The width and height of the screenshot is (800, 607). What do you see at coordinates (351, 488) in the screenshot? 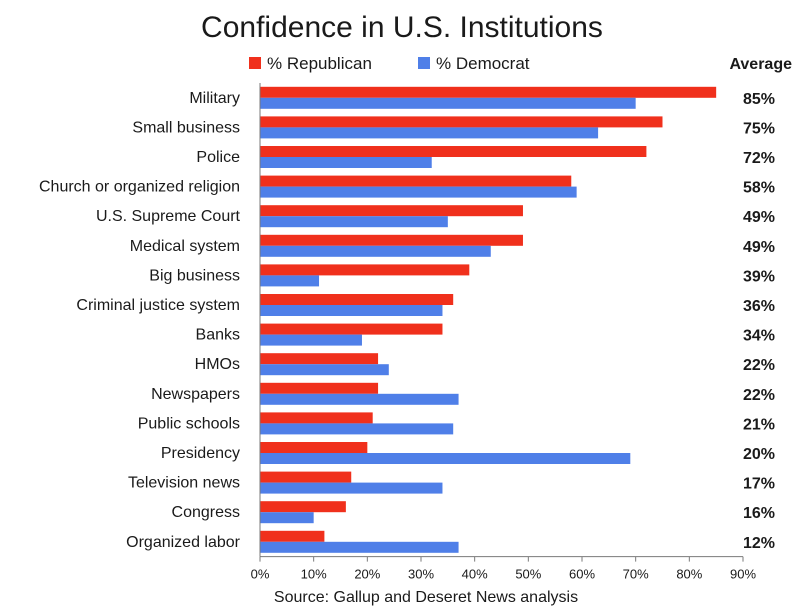
I see `bar-democrat-television-news` at bounding box center [351, 488].